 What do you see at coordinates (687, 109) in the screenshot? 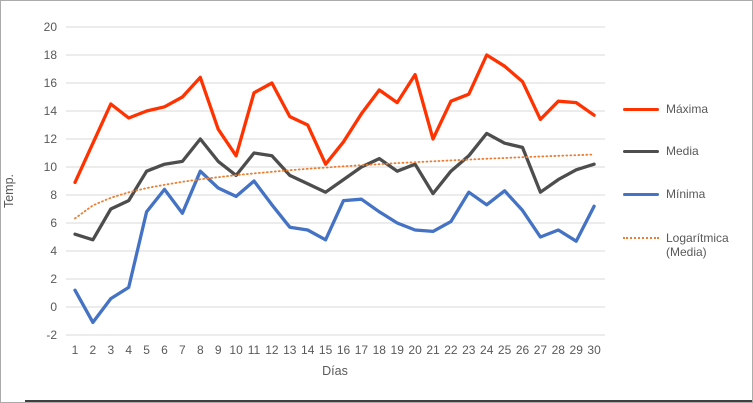
I see `legend-label-maxima: Máxima` at bounding box center [687, 109].